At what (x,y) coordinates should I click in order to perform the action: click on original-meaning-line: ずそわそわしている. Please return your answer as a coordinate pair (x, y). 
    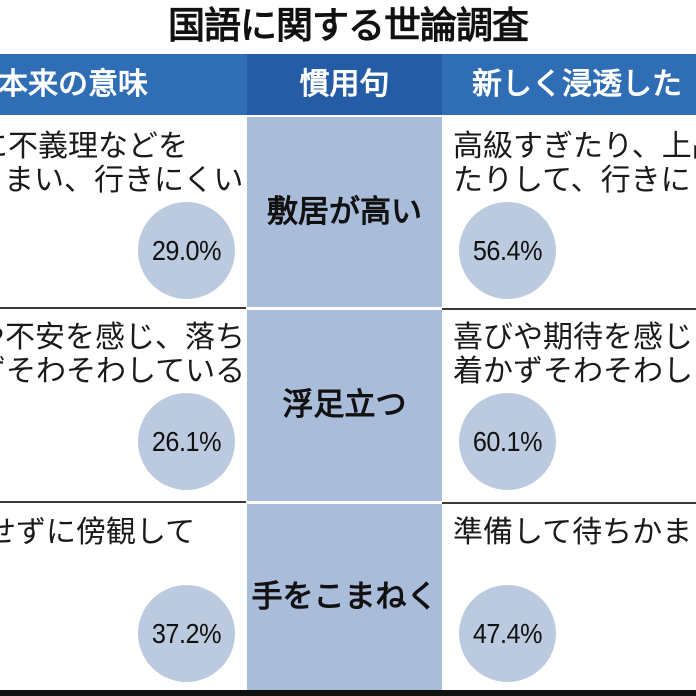
    Looking at the image, I should click on (123, 371).